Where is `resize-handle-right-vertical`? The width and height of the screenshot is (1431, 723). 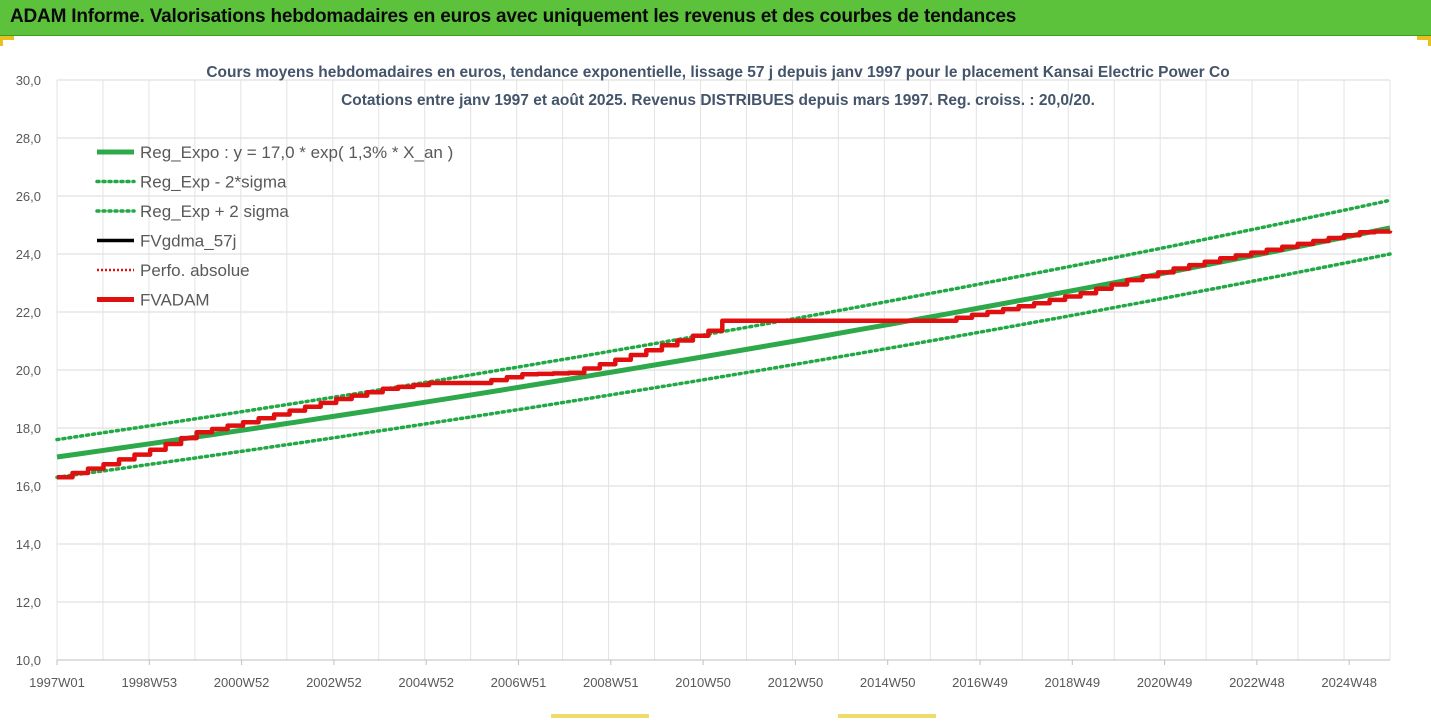 resize-handle-right-vertical is located at coordinates (1429, 41).